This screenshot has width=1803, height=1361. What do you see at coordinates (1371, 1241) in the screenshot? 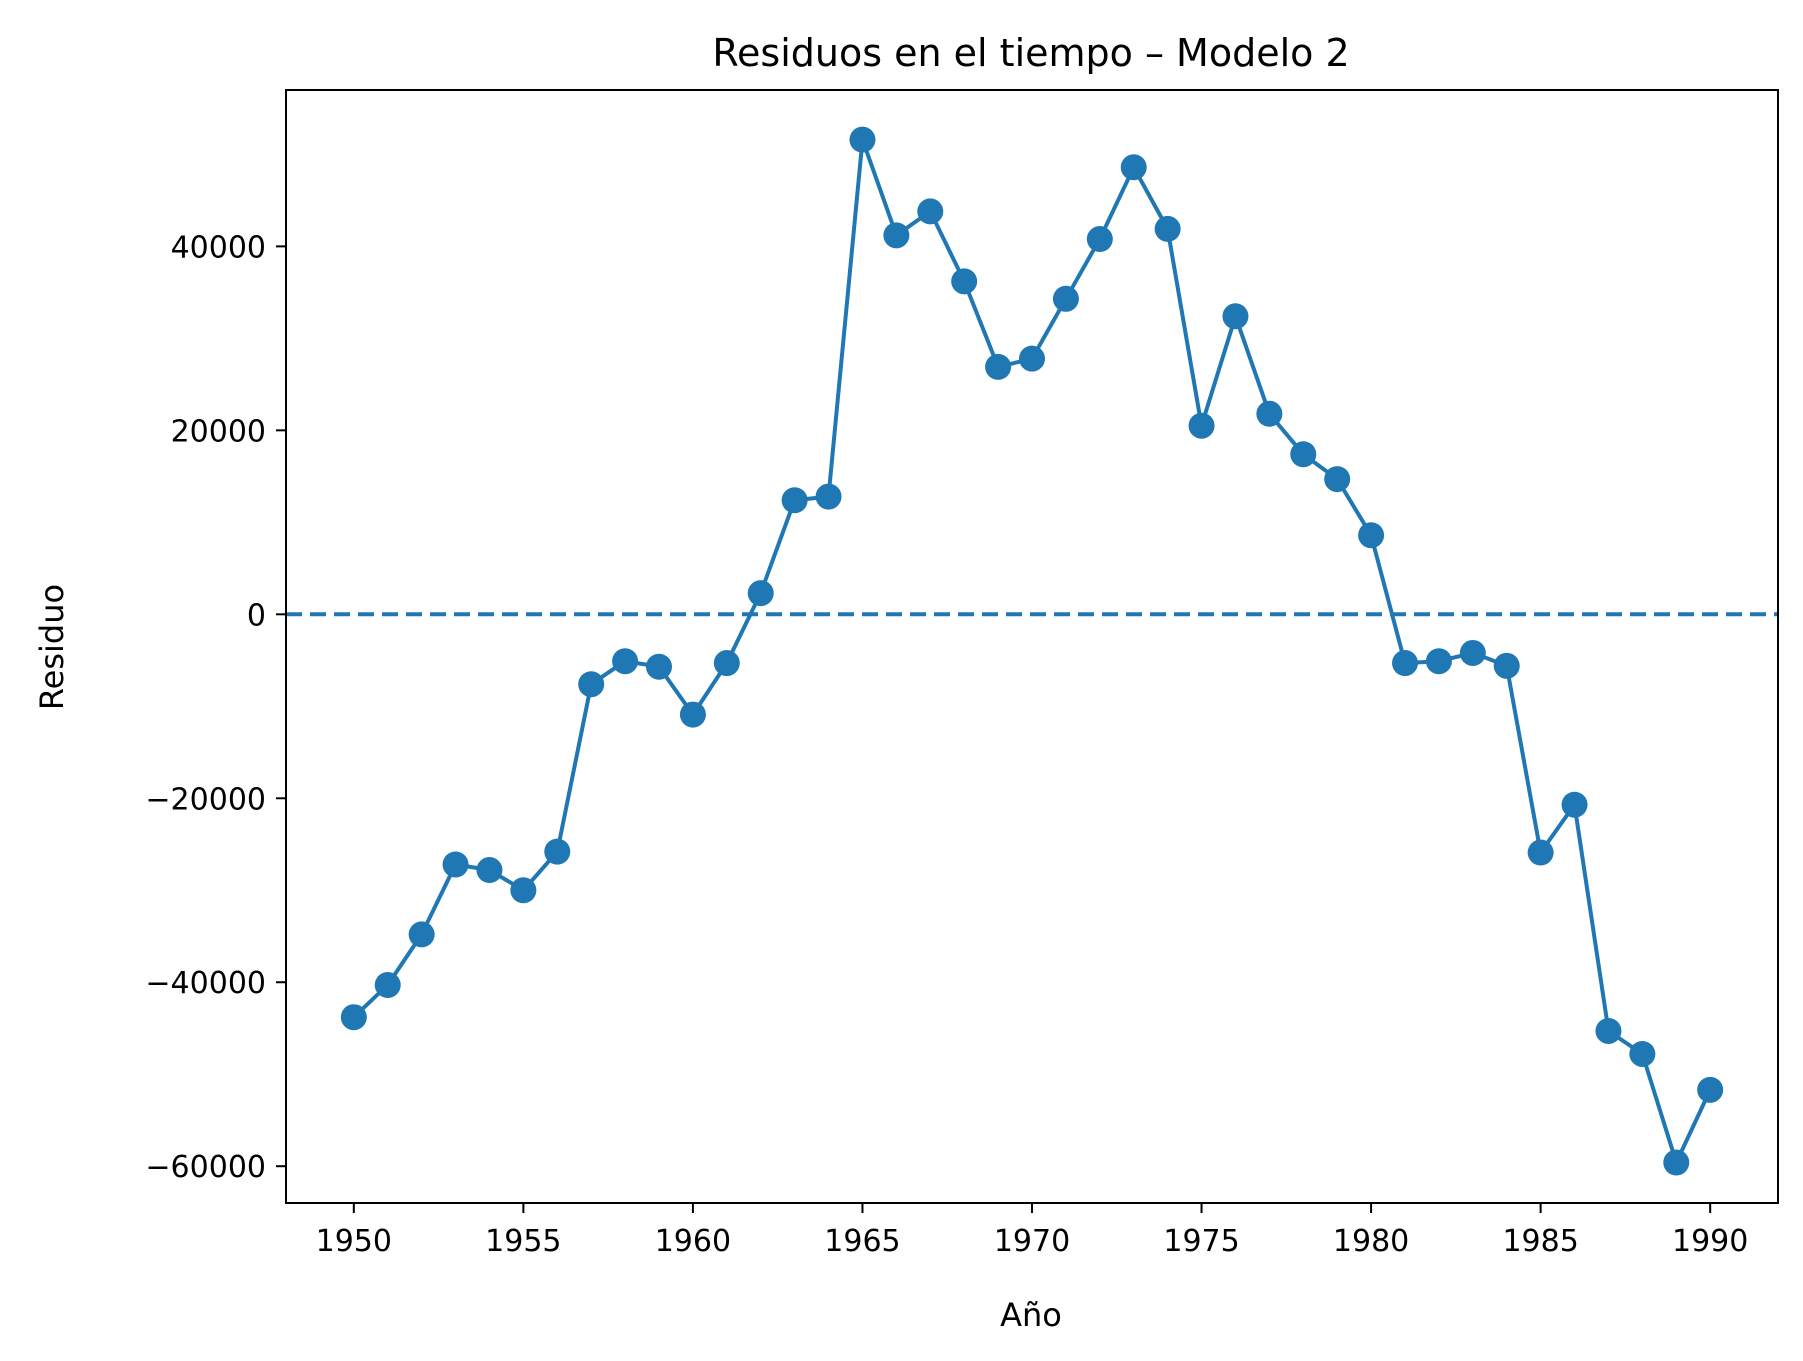
I see `x-tick-label: 1980` at bounding box center [1371, 1241].